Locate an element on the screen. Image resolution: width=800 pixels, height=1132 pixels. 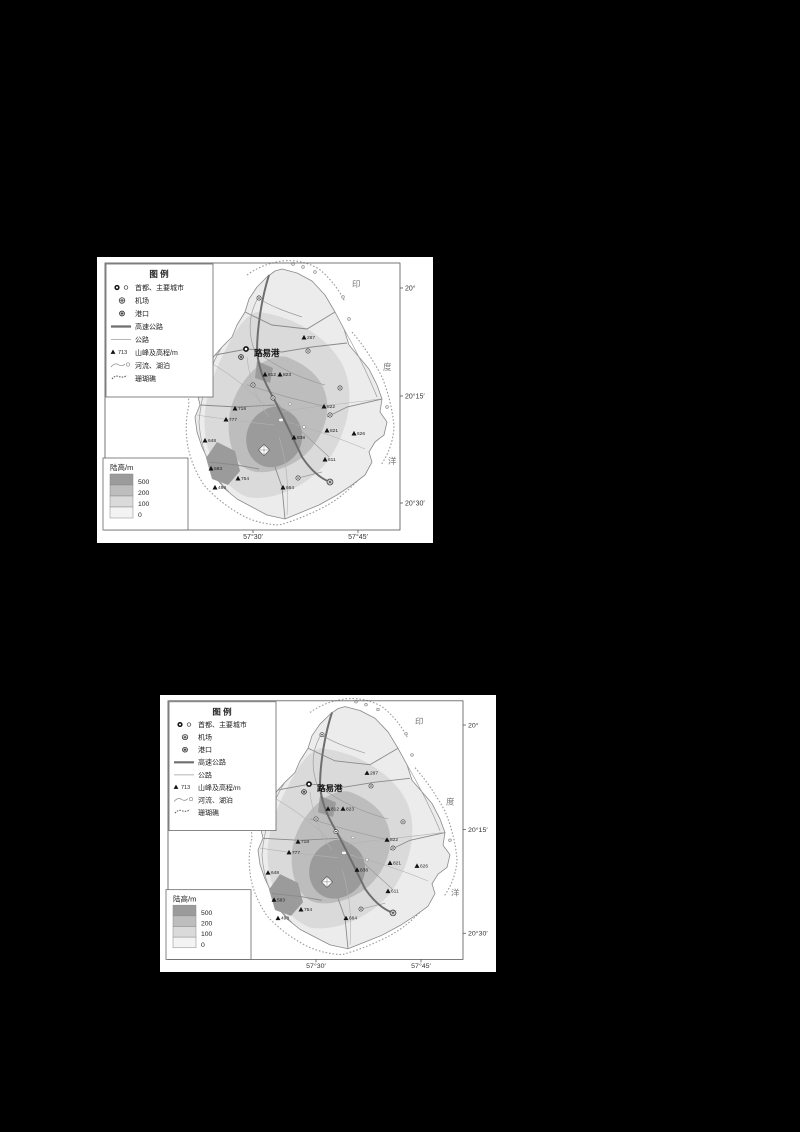
legend-border is located at coordinates (159, 330).